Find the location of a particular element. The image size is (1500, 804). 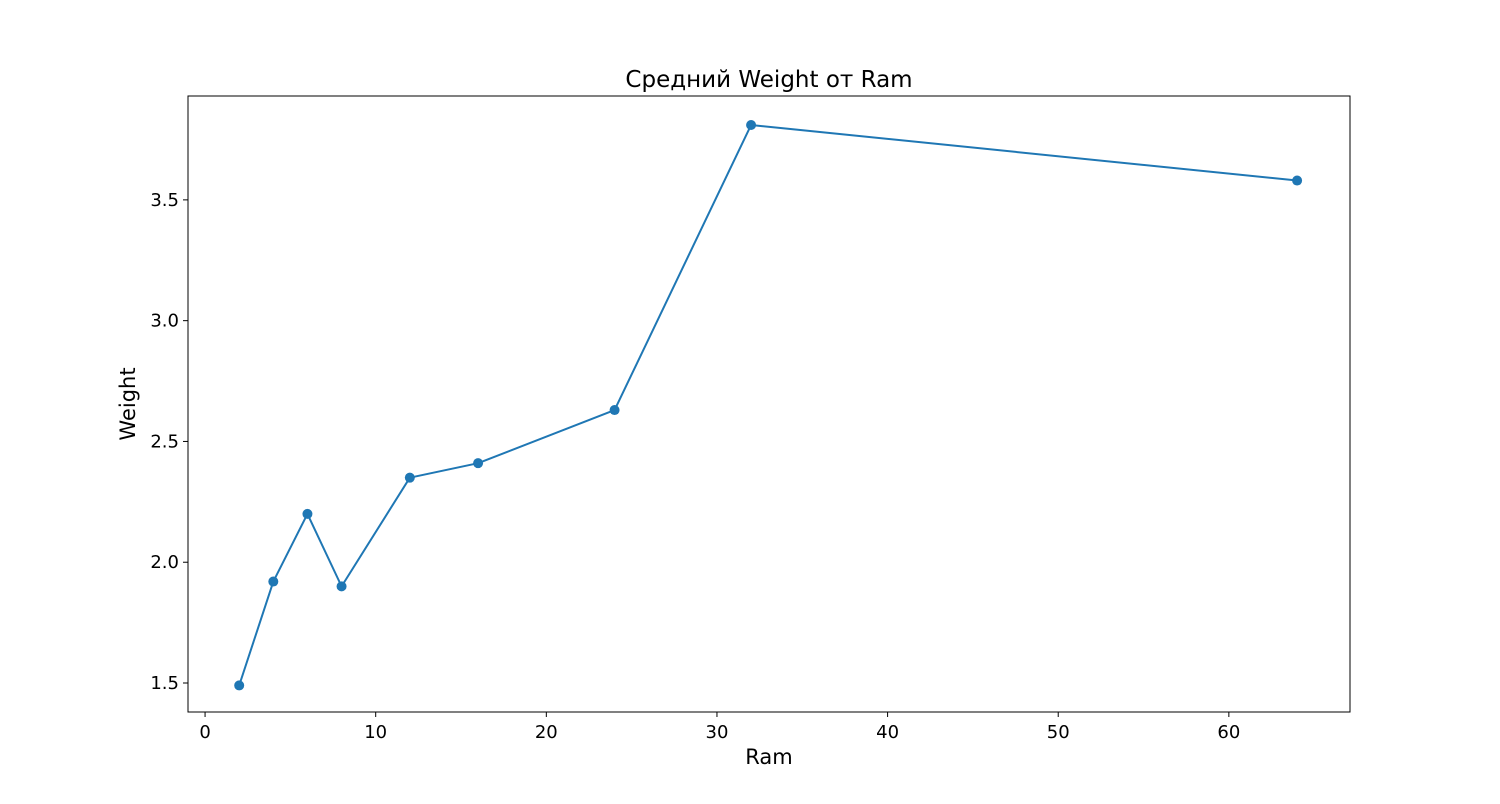

x-tick-label: 30 is located at coordinates (717, 732).